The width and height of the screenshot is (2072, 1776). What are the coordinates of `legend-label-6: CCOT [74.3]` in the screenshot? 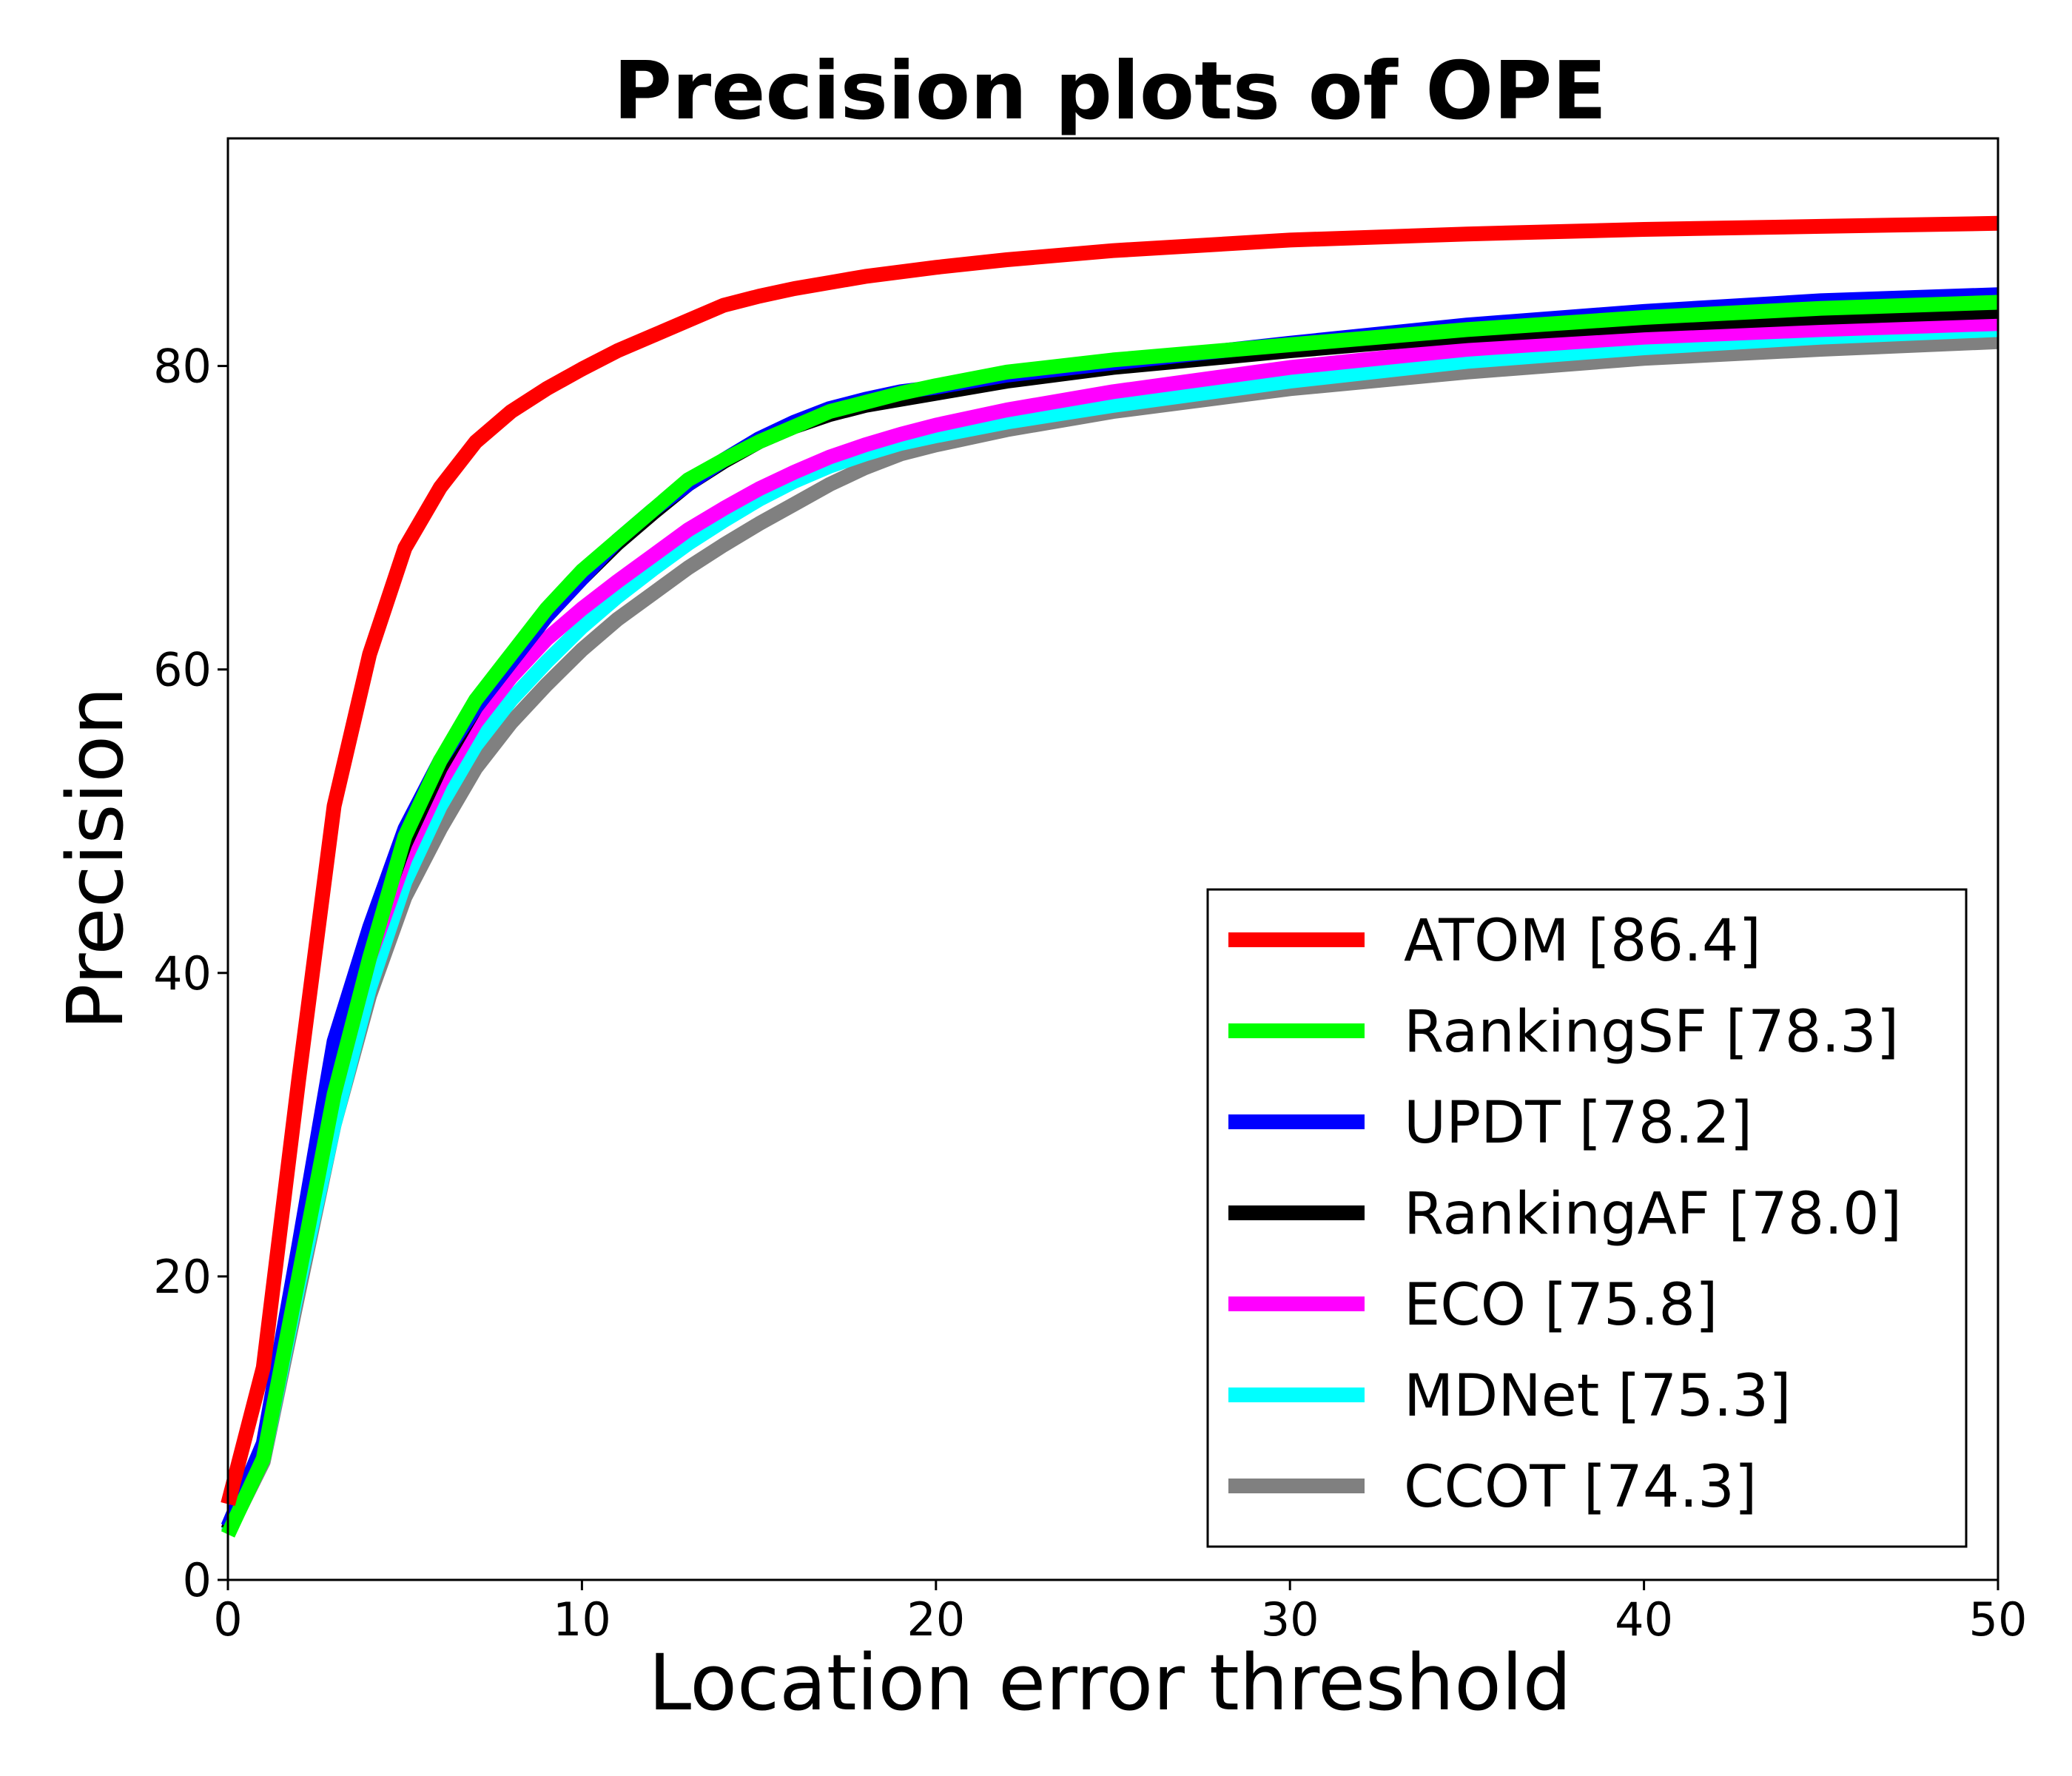 It's located at (1580, 1487).